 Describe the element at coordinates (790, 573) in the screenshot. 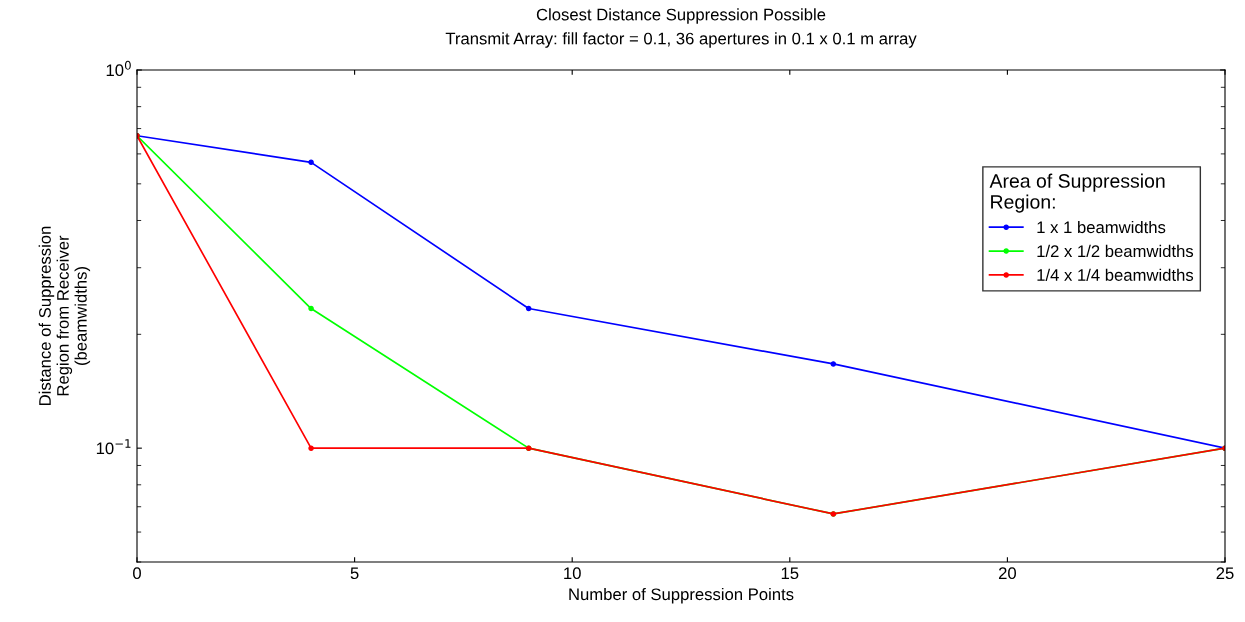

I see `x-tick-label: 15` at that location.